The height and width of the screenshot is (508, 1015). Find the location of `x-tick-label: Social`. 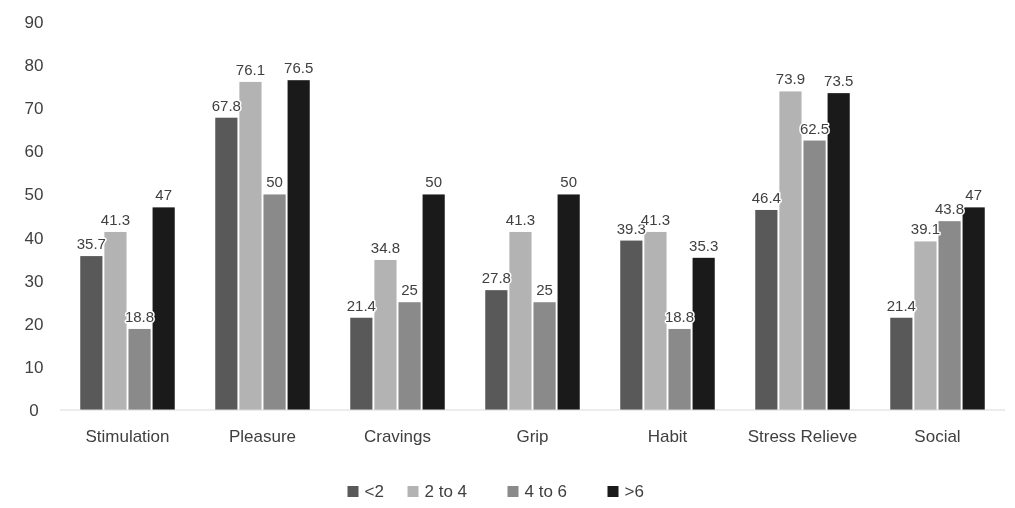

x-tick-label: Social is located at coordinates (937, 436).